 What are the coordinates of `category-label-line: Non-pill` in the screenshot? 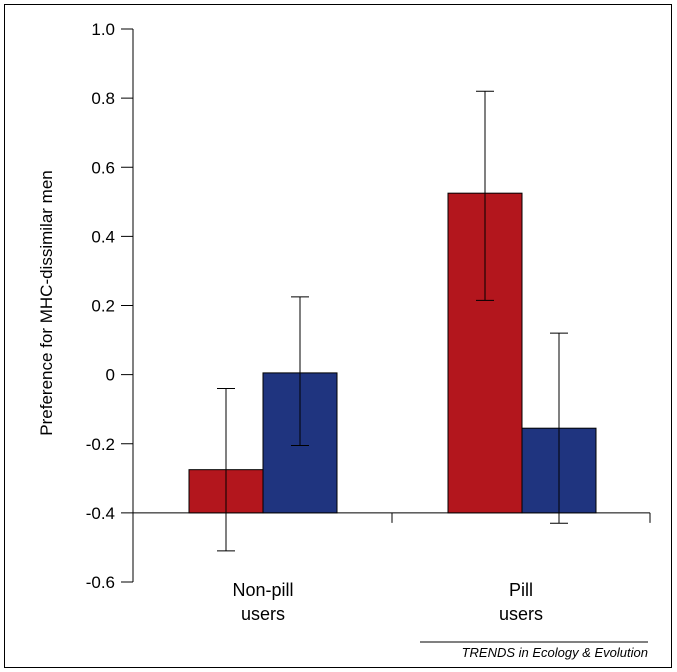 It's located at (262, 590).